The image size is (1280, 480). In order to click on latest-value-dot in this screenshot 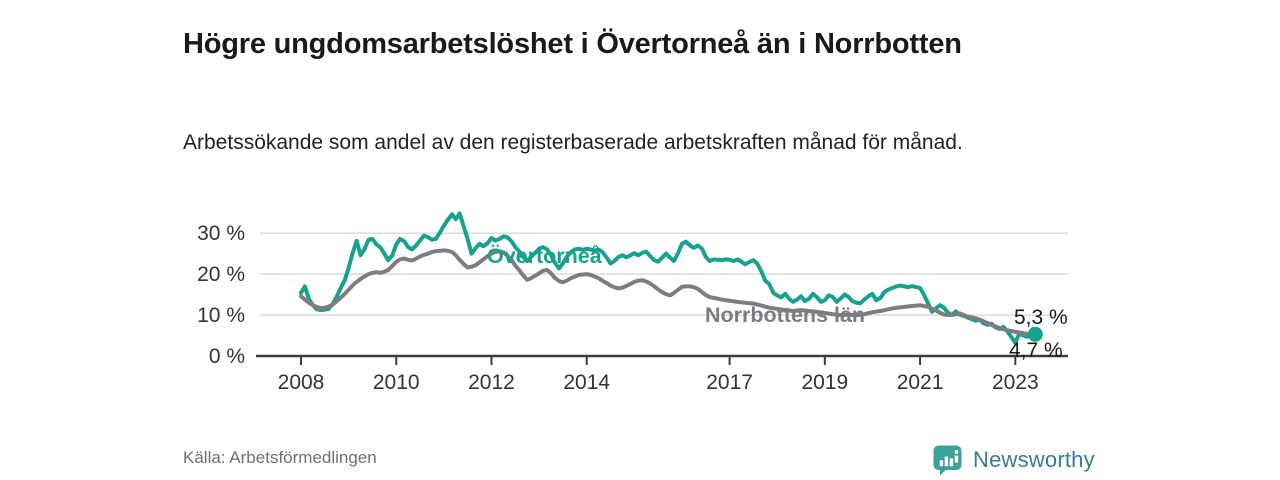, I will do `click(1035, 334)`.